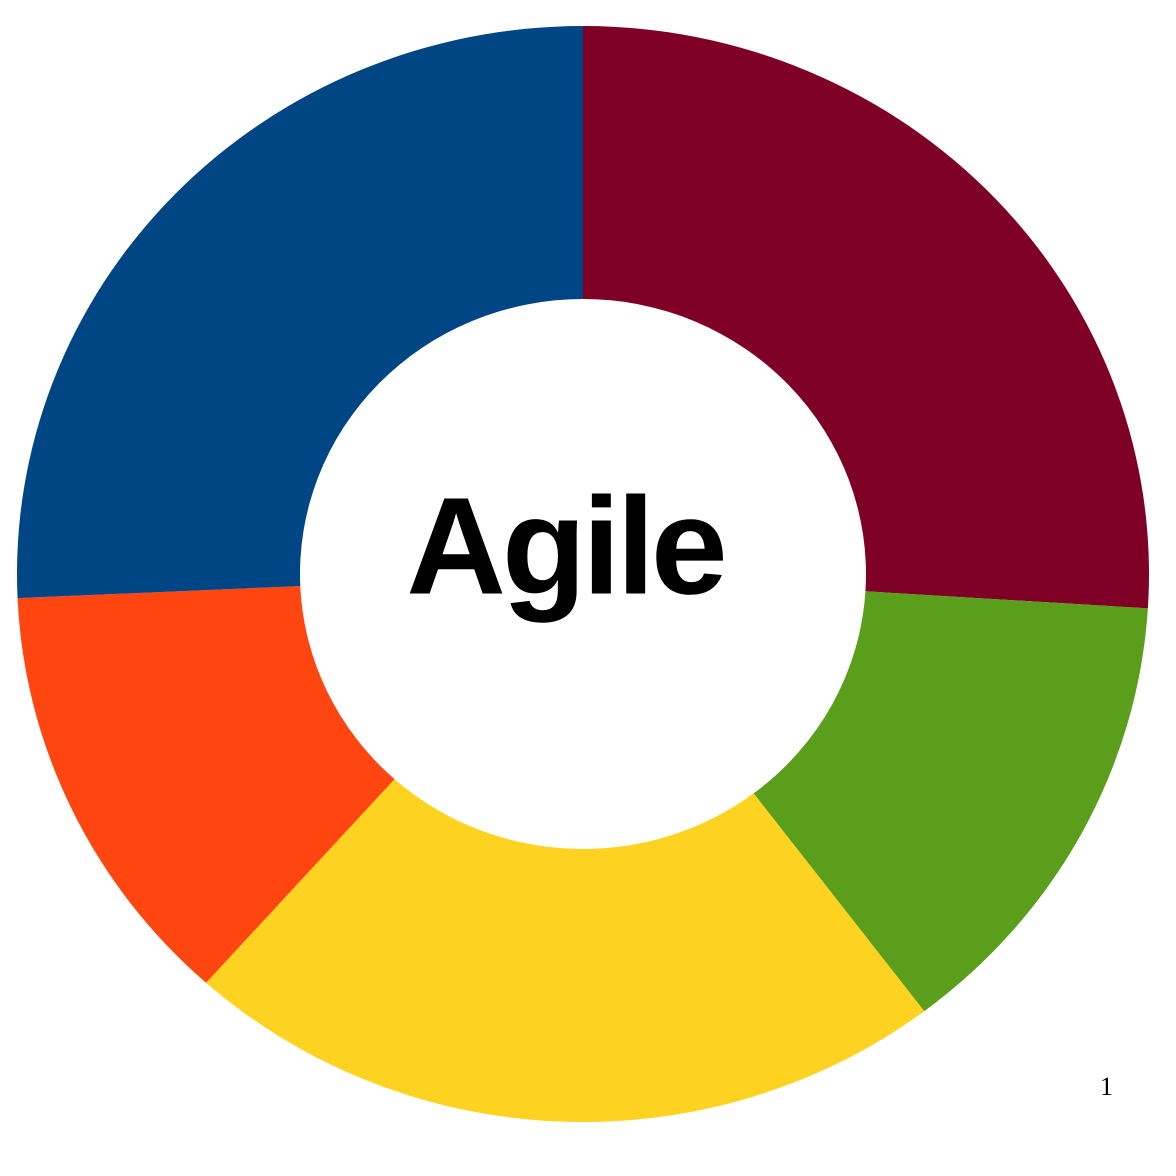 The image size is (1176, 1176). Describe the element at coordinates (565, 546) in the screenshot. I see `donut-center-label: Agile` at that location.